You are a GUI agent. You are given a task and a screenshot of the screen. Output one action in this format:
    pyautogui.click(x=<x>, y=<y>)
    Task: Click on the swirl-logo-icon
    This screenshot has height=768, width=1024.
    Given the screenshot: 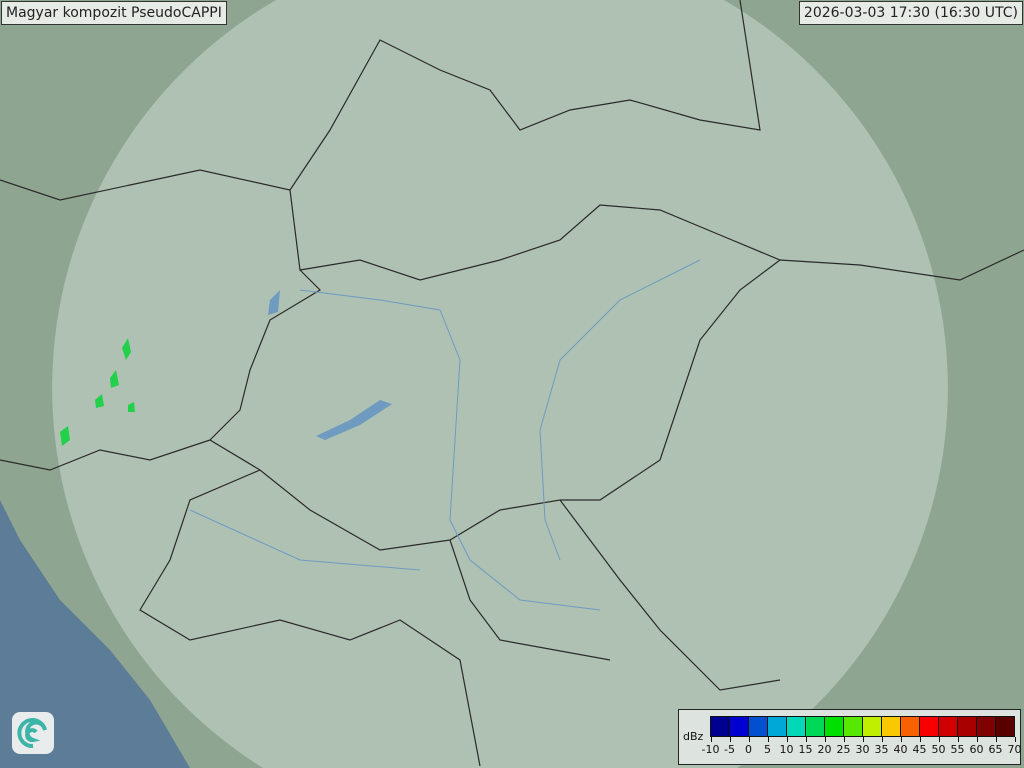 What is the action you would take?
    pyautogui.click(x=33, y=733)
    